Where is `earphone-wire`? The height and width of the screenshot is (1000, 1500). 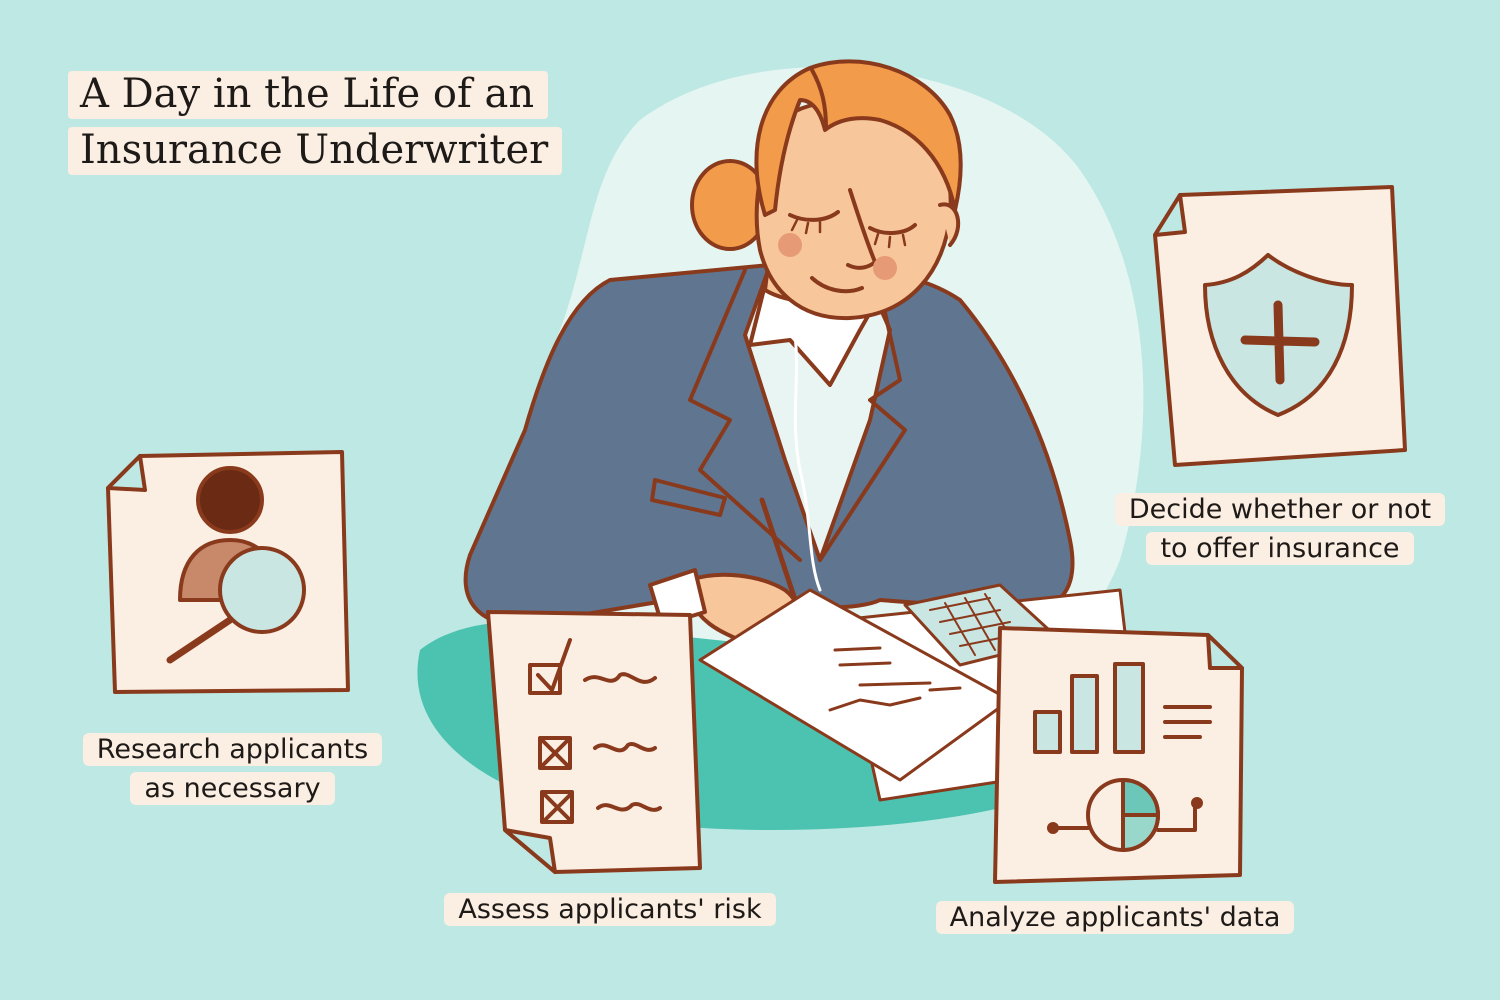
earphone-wire is located at coordinates (807, 462).